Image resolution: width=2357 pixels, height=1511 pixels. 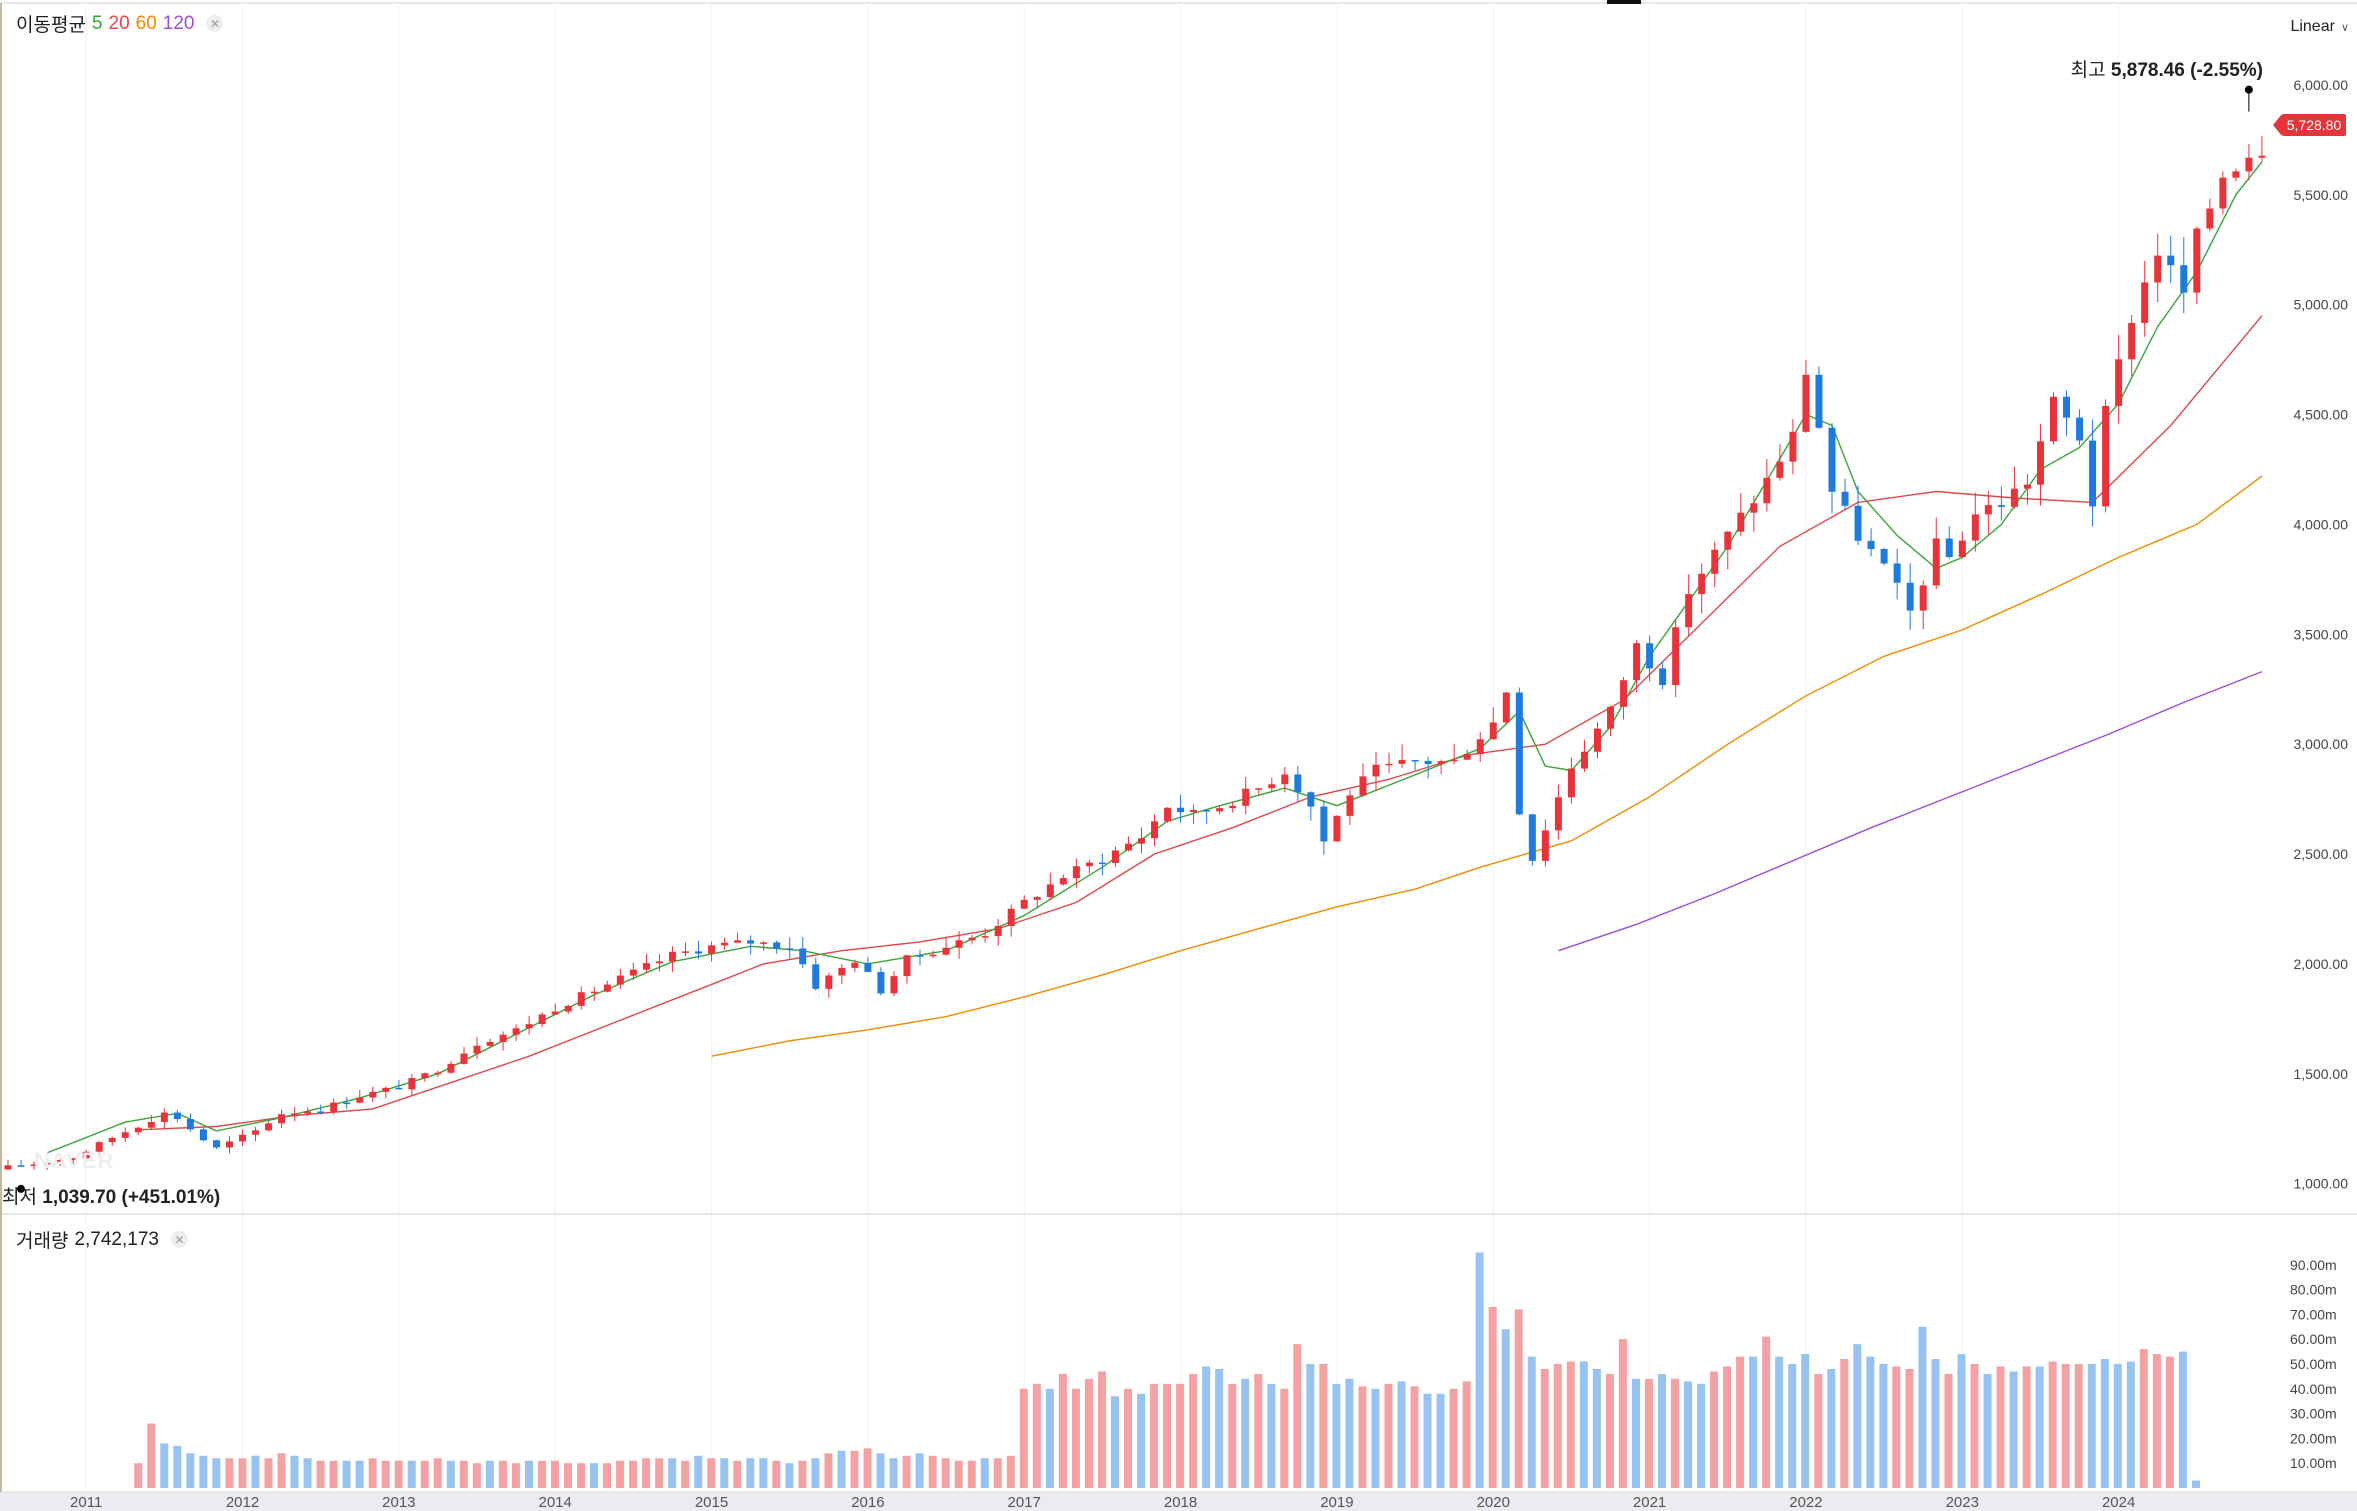 I want to click on close-ma-indicator-icon: ✕, so click(x=215, y=23).